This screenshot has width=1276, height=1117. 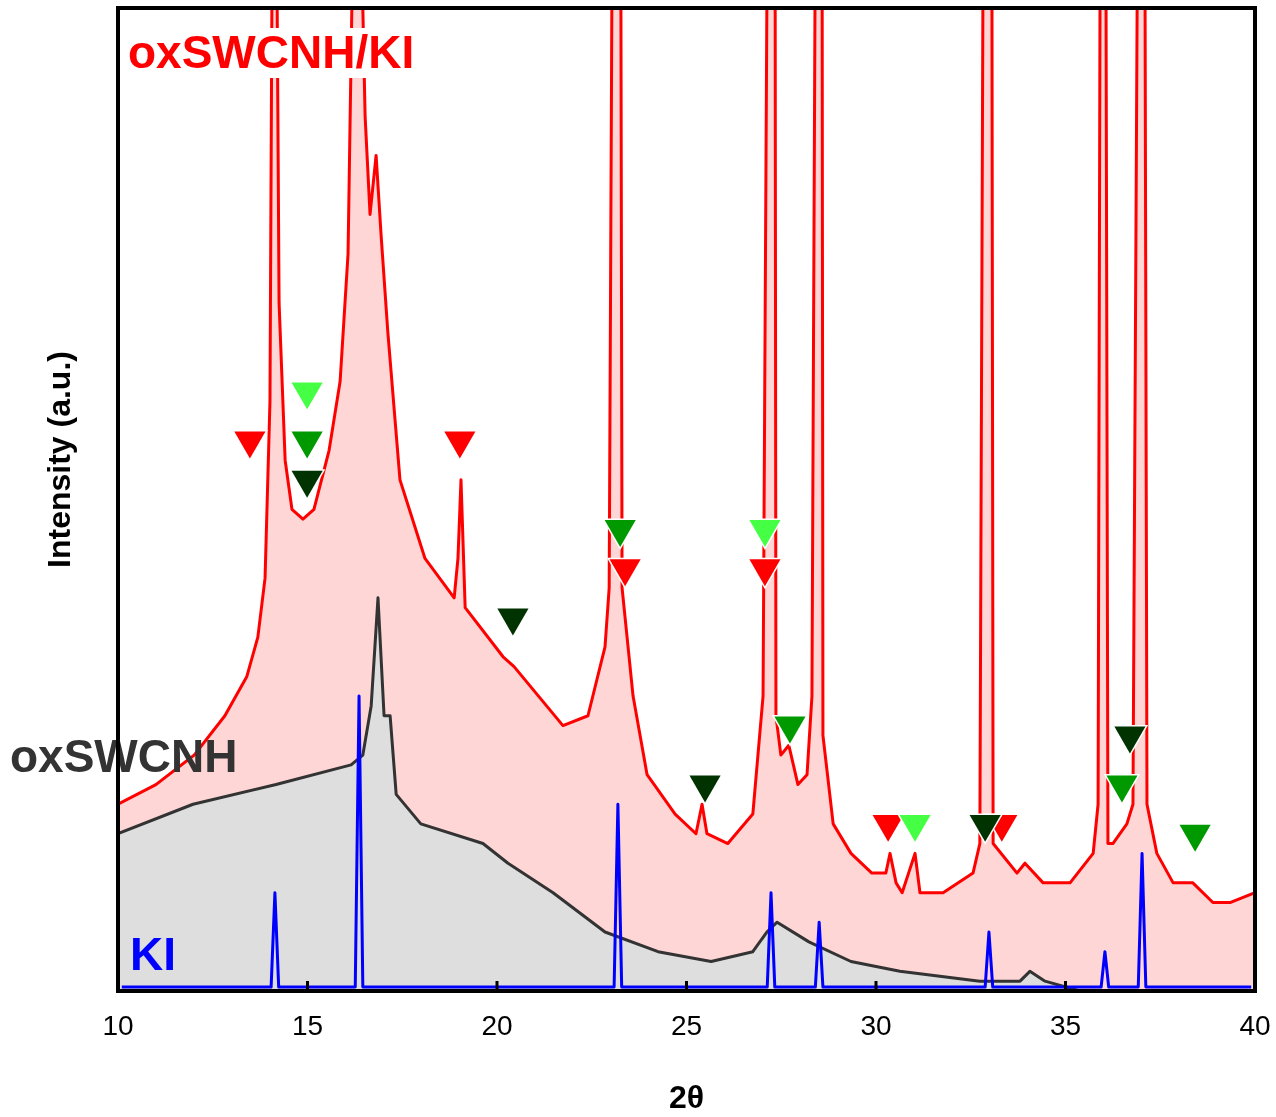 What do you see at coordinates (118, 1025) in the screenshot?
I see `x-tick-label: 10` at bounding box center [118, 1025].